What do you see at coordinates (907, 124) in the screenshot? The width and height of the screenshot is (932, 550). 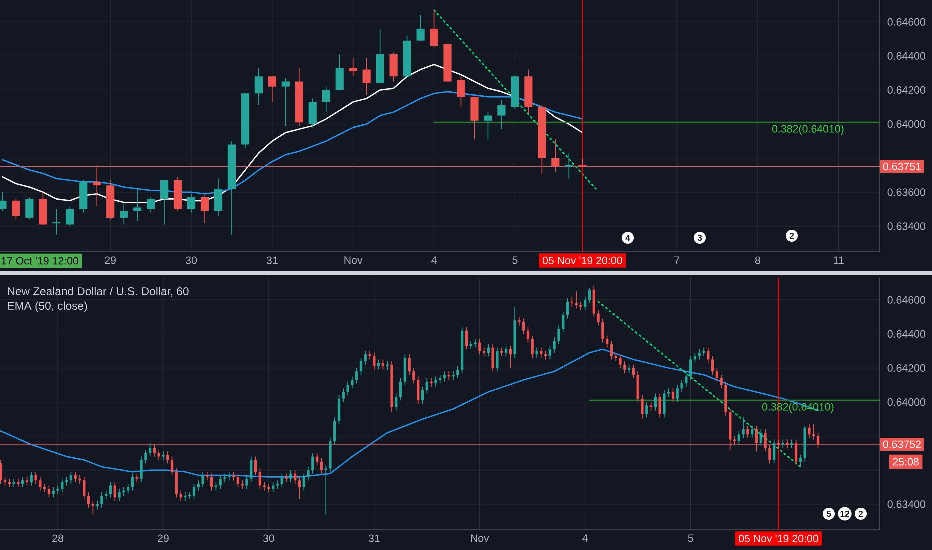 I see `y-tick-label: 0.64000` at bounding box center [907, 124].